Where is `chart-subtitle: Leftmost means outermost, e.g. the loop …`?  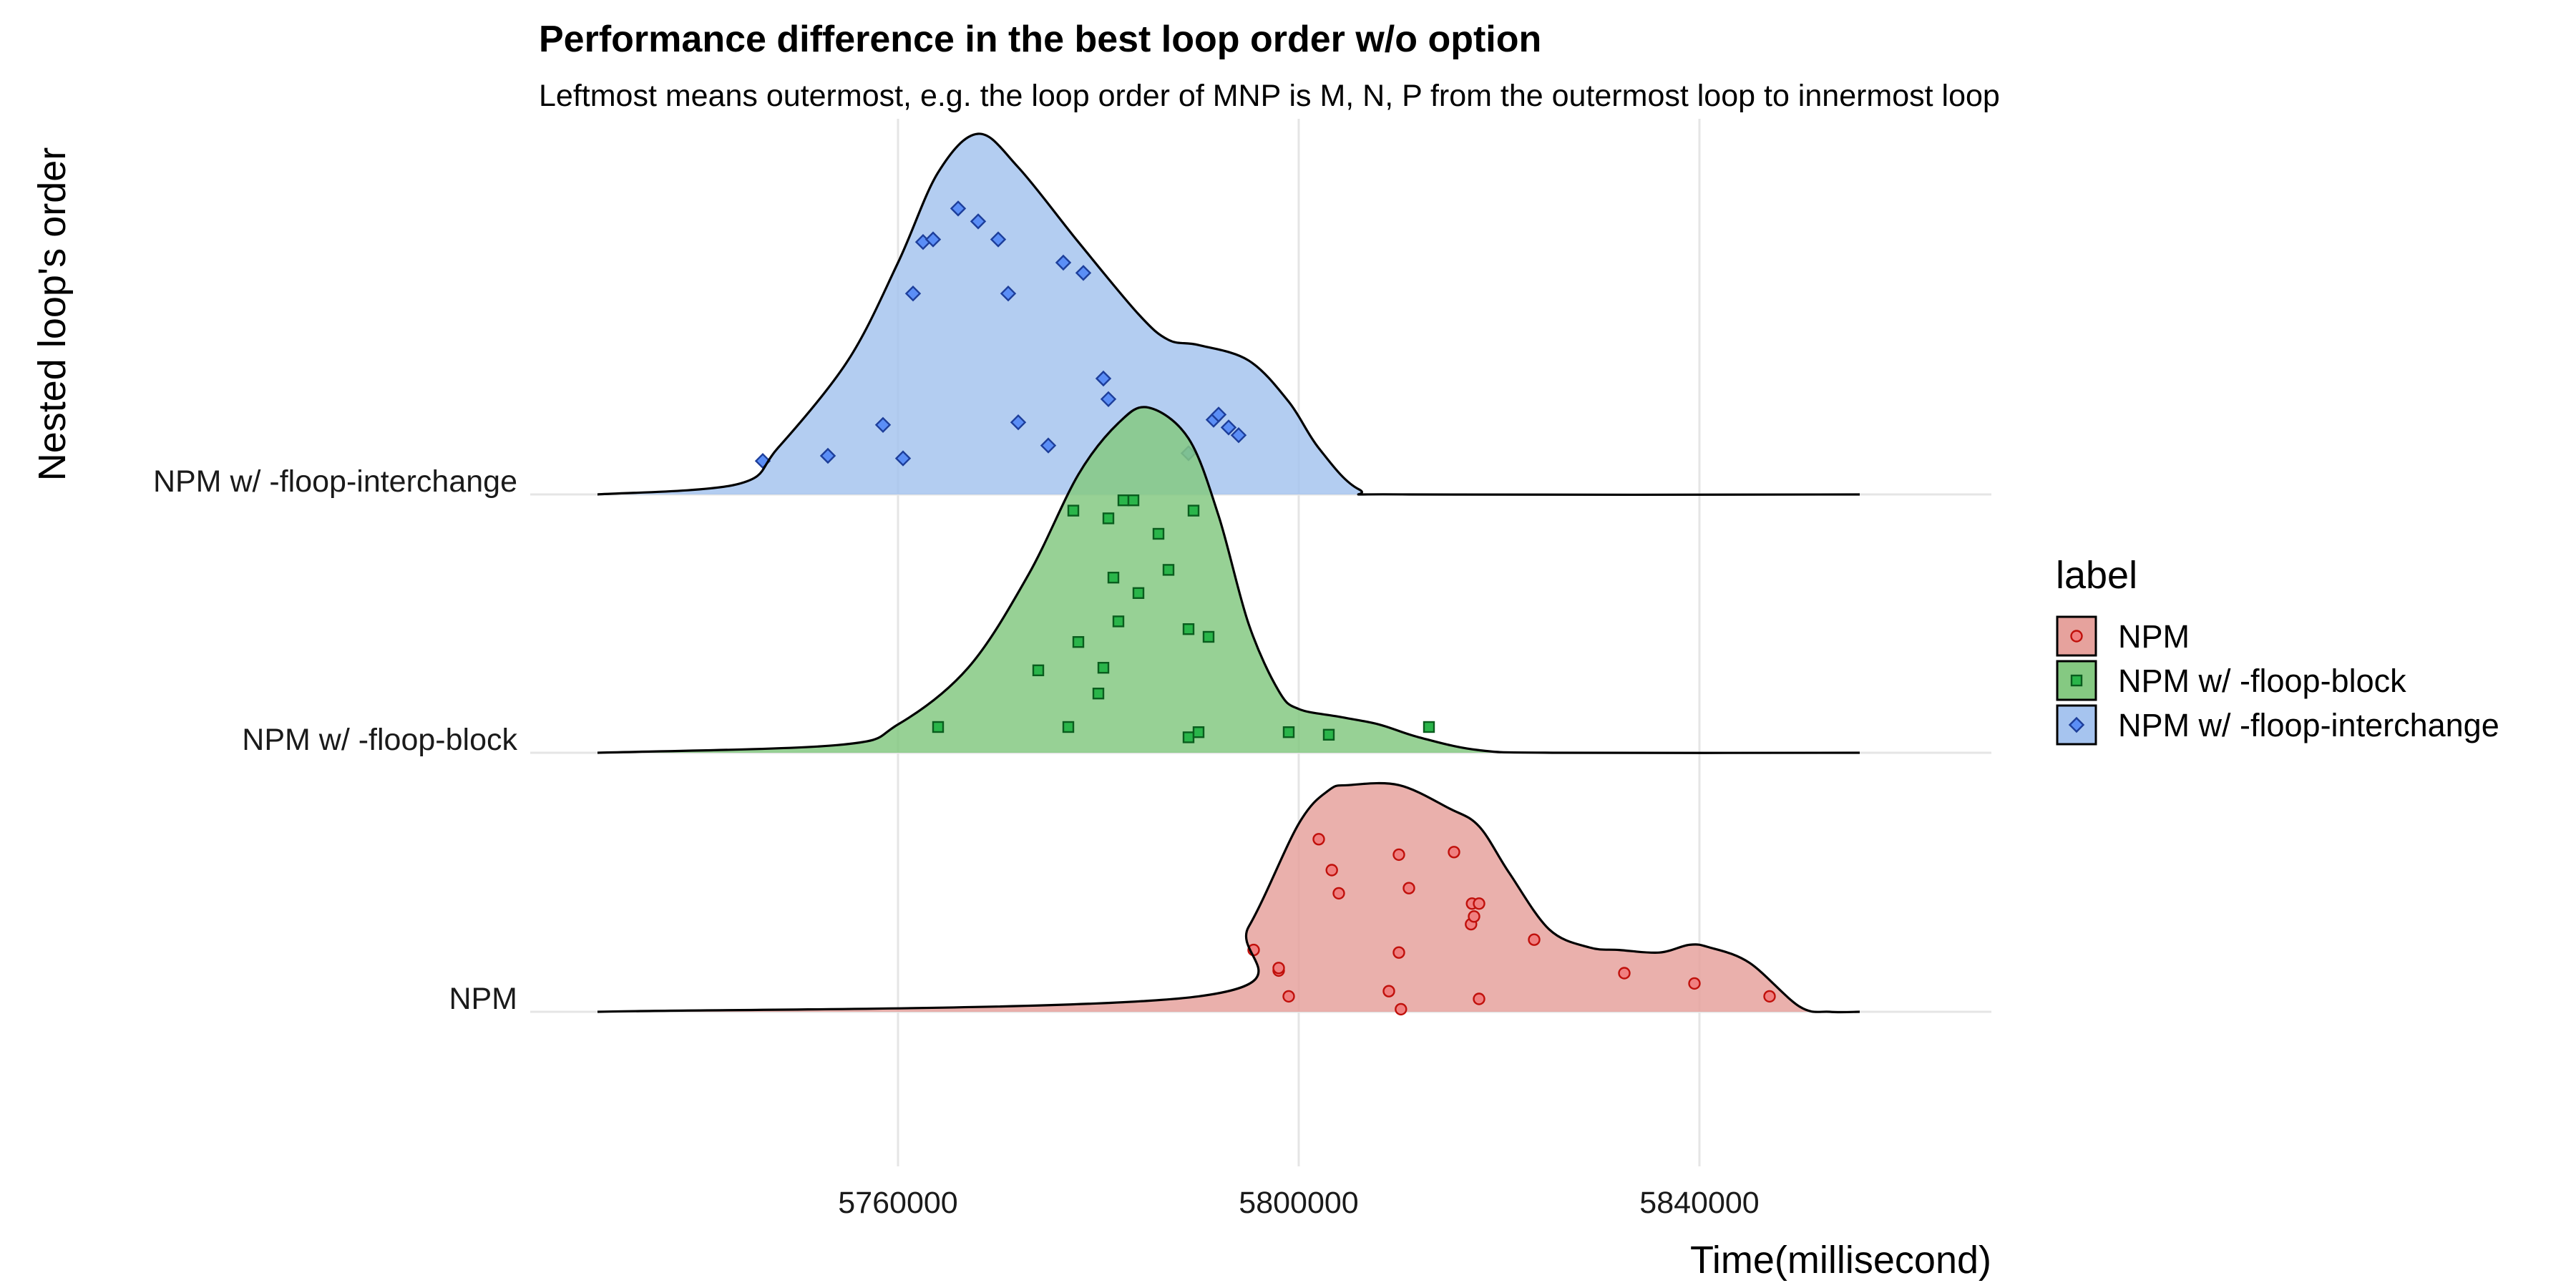
chart-subtitle: Leftmost means outermost, e.g. the loop … is located at coordinates (1269, 96).